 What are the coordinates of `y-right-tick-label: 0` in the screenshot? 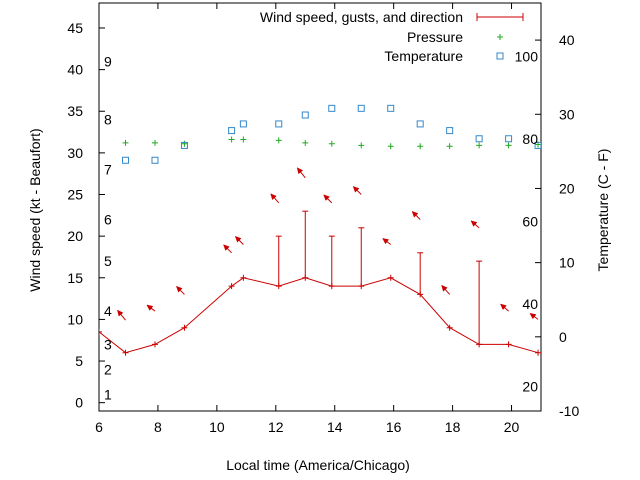 It's located at (563, 337).